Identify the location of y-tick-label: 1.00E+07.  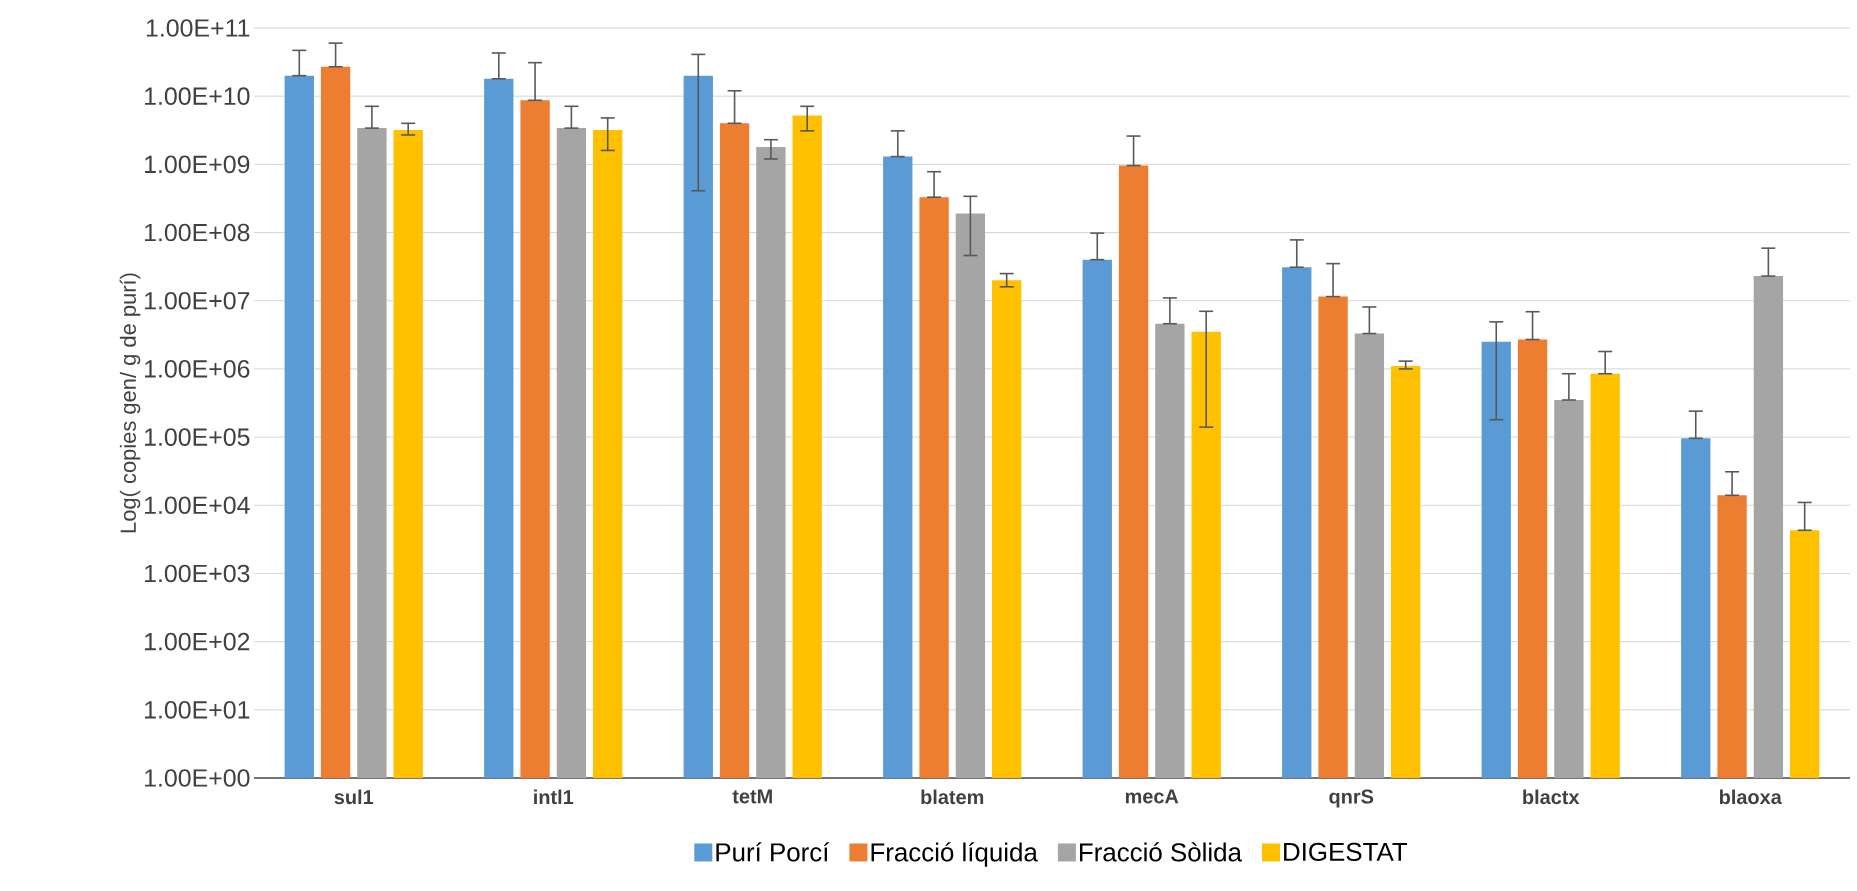
(197, 300).